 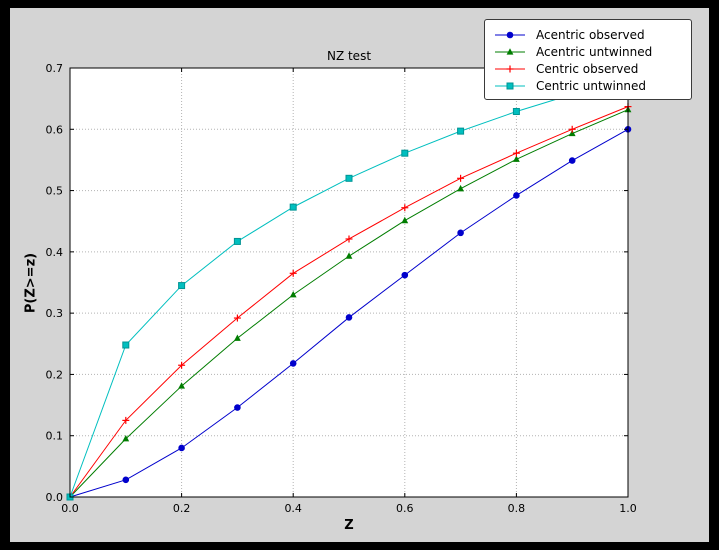 What do you see at coordinates (55, 191) in the screenshot?
I see `svg-text: 0.5` at bounding box center [55, 191].